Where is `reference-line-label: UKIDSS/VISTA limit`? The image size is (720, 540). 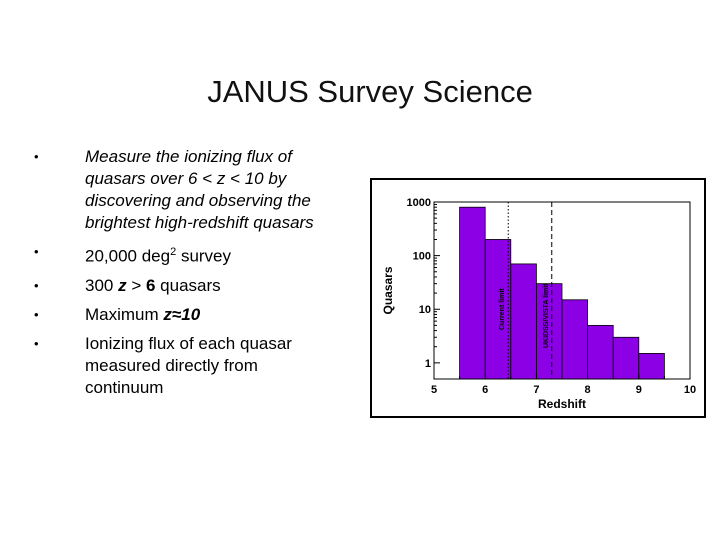 reference-line-label: UKIDSS/VISTA limit is located at coordinates (546, 315).